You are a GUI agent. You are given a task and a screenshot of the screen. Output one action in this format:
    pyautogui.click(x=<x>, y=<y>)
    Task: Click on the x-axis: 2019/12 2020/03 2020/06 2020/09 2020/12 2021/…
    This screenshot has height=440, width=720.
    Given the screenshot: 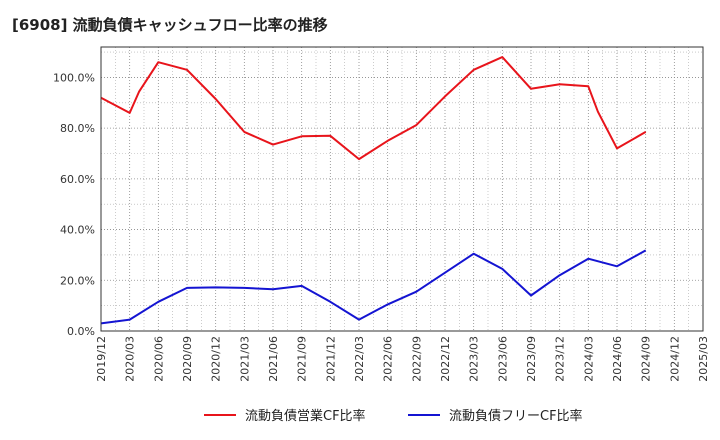 What is the action you would take?
    pyautogui.click(x=402, y=359)
    